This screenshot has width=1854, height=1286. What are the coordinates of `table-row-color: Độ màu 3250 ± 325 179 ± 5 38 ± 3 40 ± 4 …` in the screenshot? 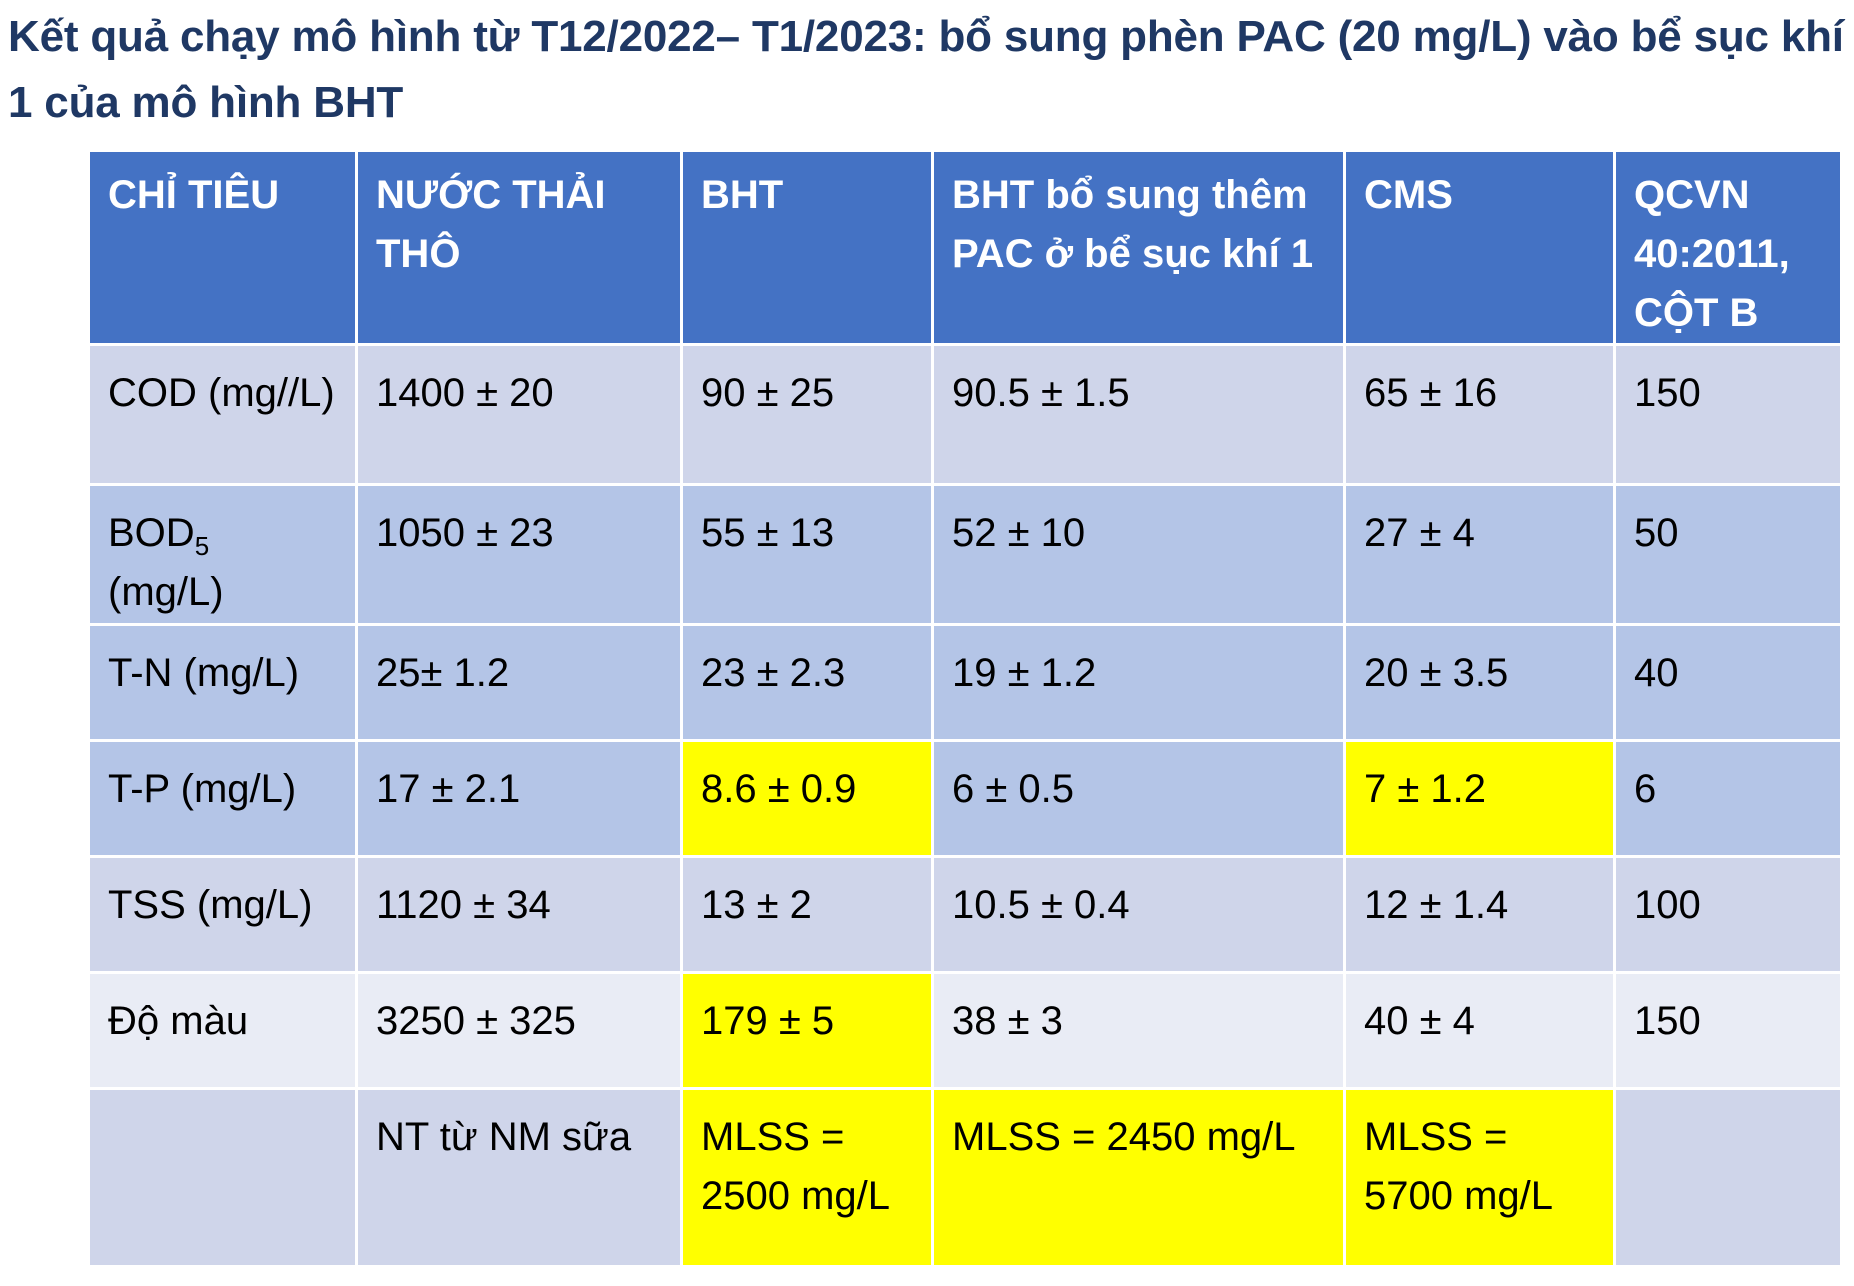 It's located at (965, 1030).